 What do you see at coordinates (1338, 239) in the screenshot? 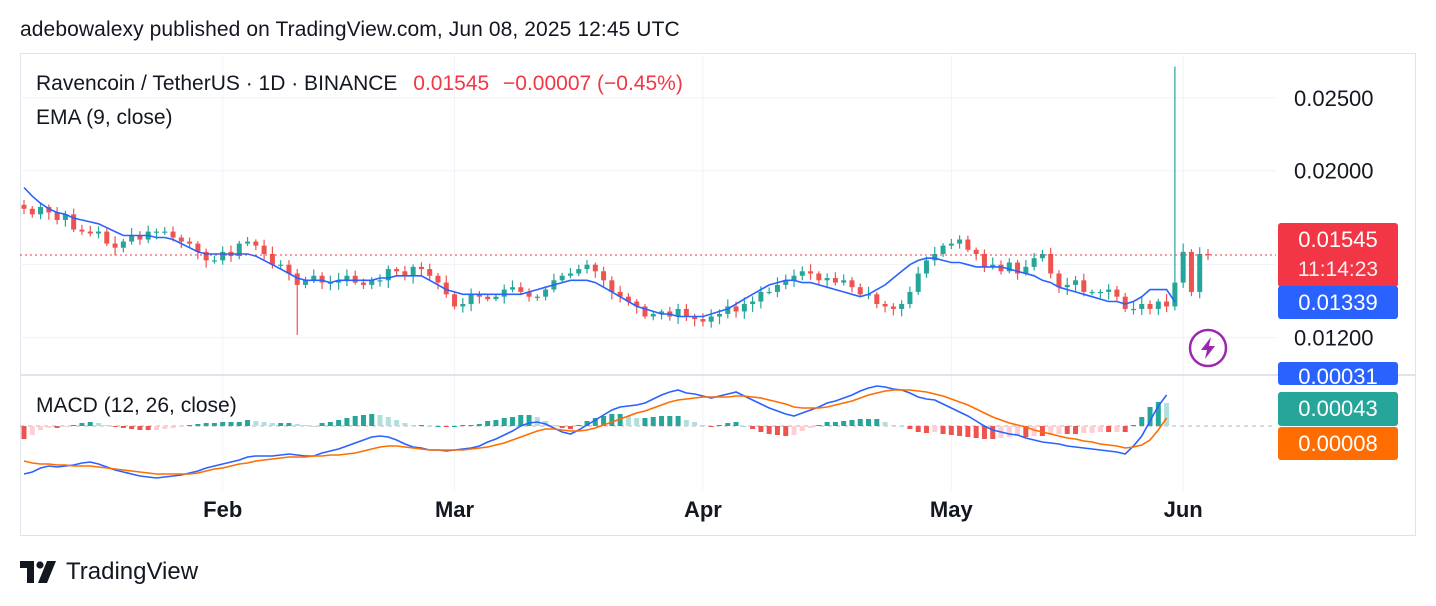
I see `last-price-tag-value: 0.01545` at bounding box center [1338, 239].